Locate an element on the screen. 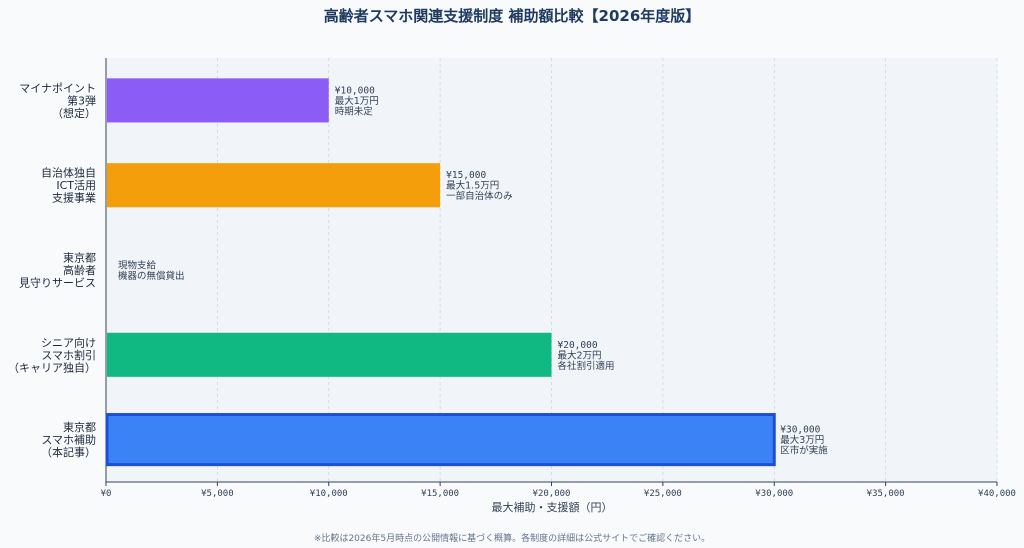 This screenshot has width=1024, height=548. data-label: ¥20,000 最大2万円各社割引適用 is located at coordinates (586, 356).